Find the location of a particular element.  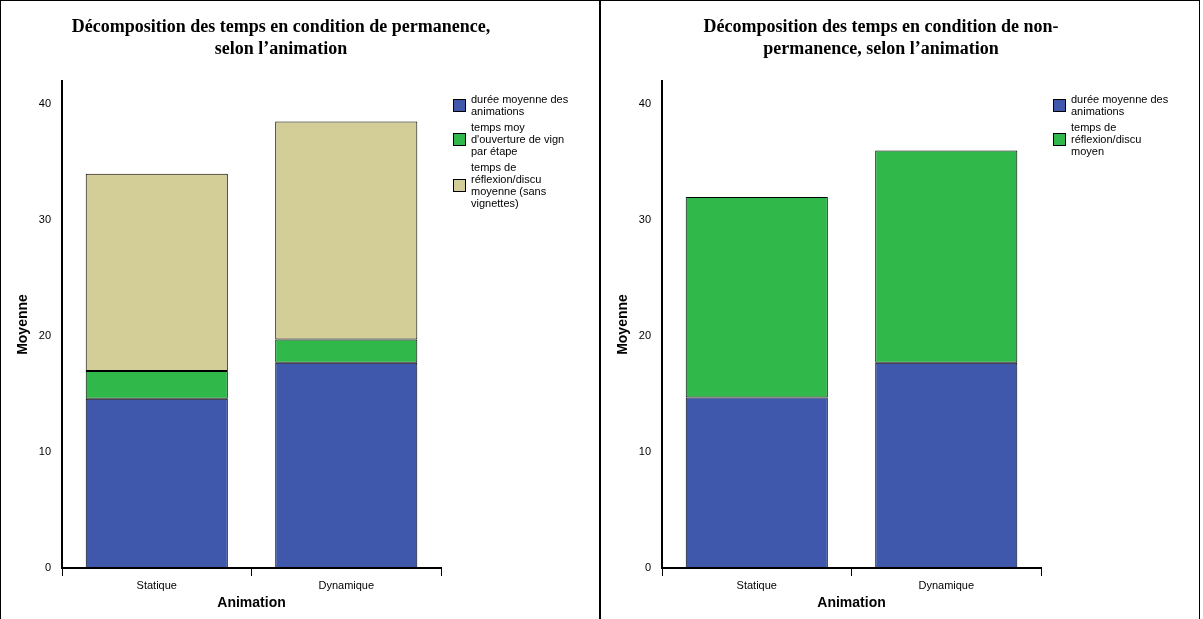

legend-label: temps de réflexion/discu moyen is located at coordinates (1107, 139).